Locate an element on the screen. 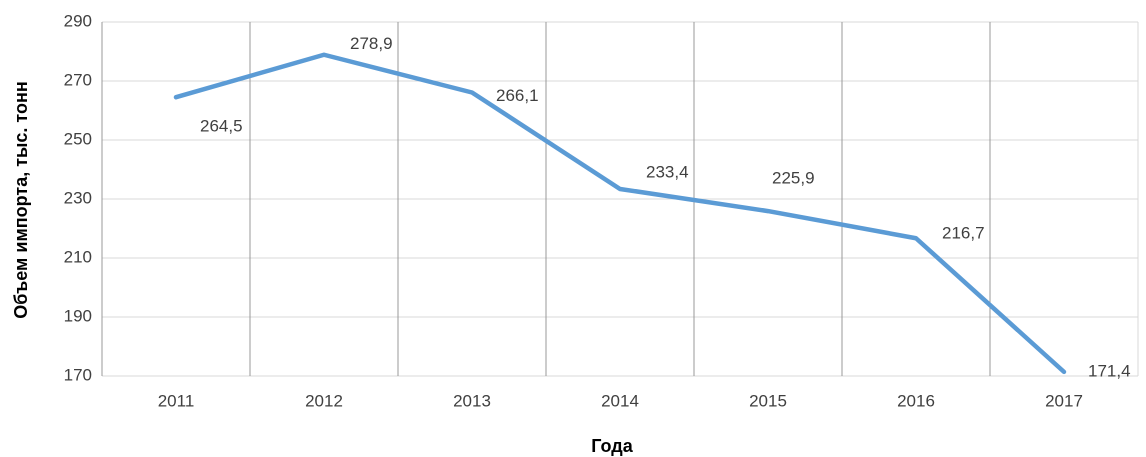 The image size is (1146, 457). y-tick-label: 210 is located at coordinates (78, 256).